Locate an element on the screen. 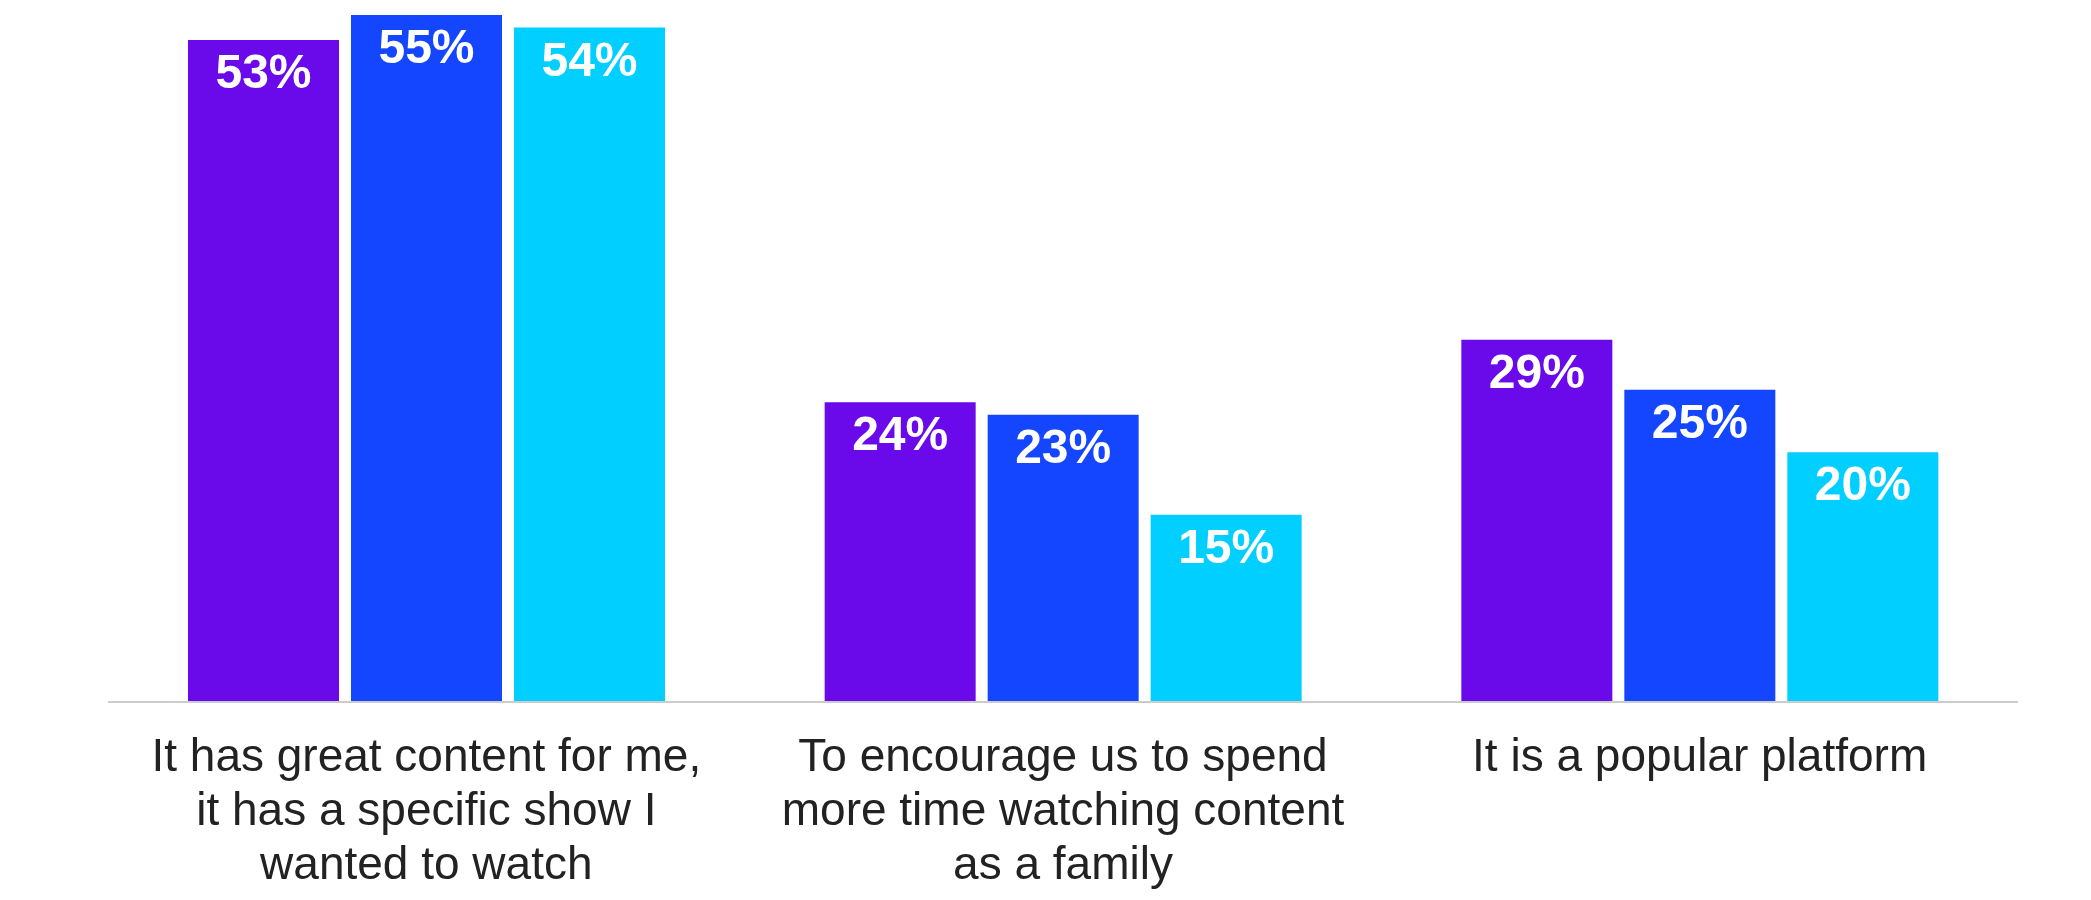 The width and height of the screenshot is (2091, 900). data-label: 23% is located at coordinates (1063, 446).